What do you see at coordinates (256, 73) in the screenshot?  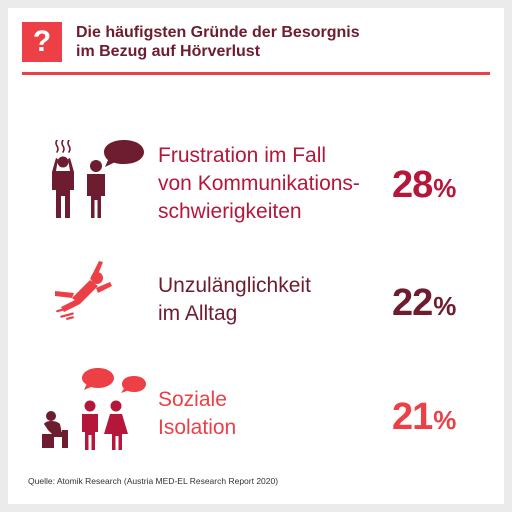 I see `header-divider` at bounding box center [256, 73].